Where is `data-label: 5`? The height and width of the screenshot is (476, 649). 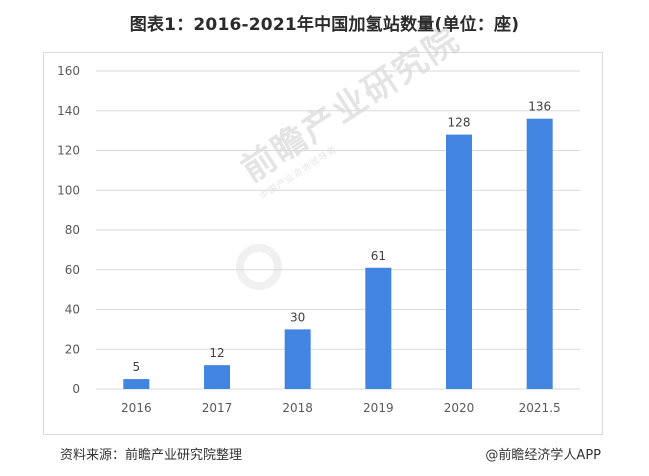 data-label: 5 is located at coordinates (137, 367).